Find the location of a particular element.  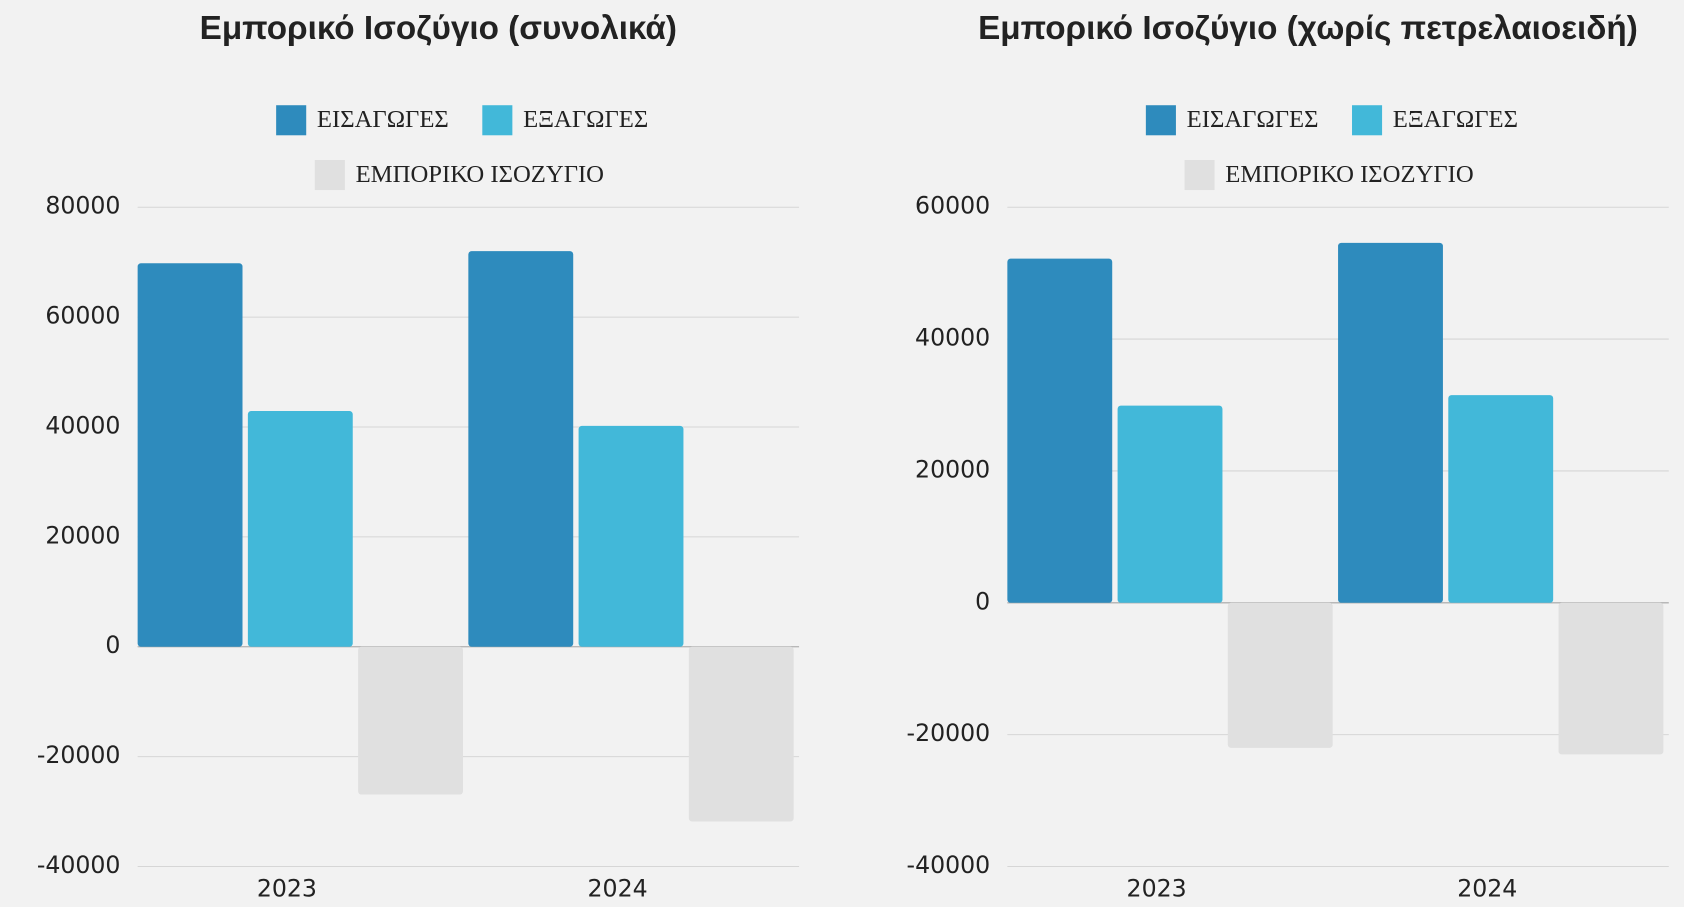

chart-title: Εμπορικό Ισοζύγιο (συνολικά) is located at coordinates (438, 28).